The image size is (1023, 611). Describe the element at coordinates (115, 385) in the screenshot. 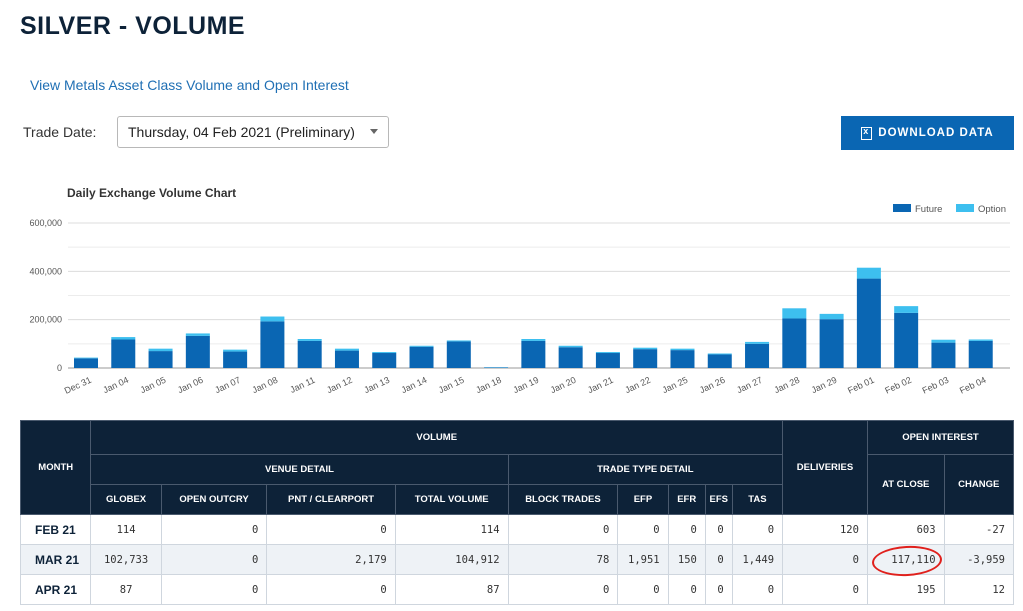

I see `x-tick-label: Jan 04` at that location.